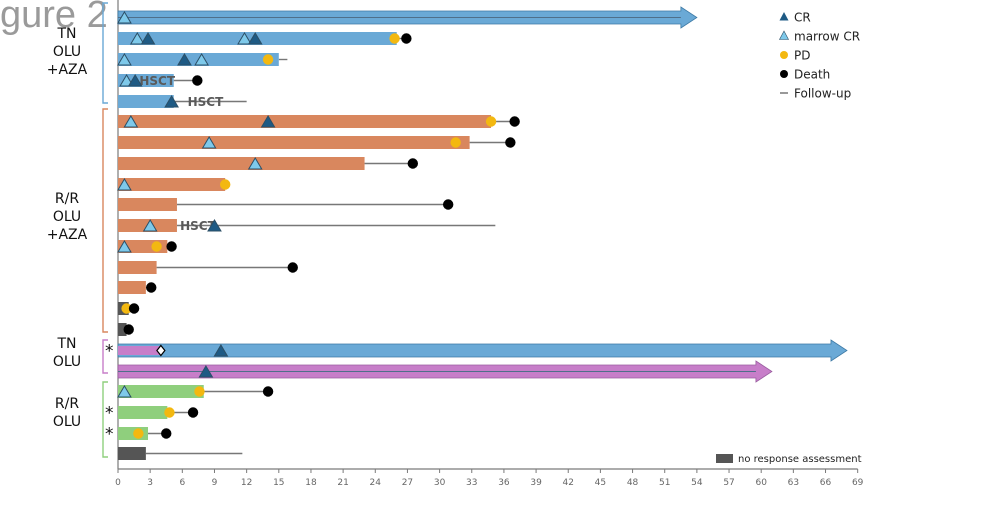 The width and height of the screenshot is (1000, 514). I want to click on x-tick-label: 63, so click(793, 483).